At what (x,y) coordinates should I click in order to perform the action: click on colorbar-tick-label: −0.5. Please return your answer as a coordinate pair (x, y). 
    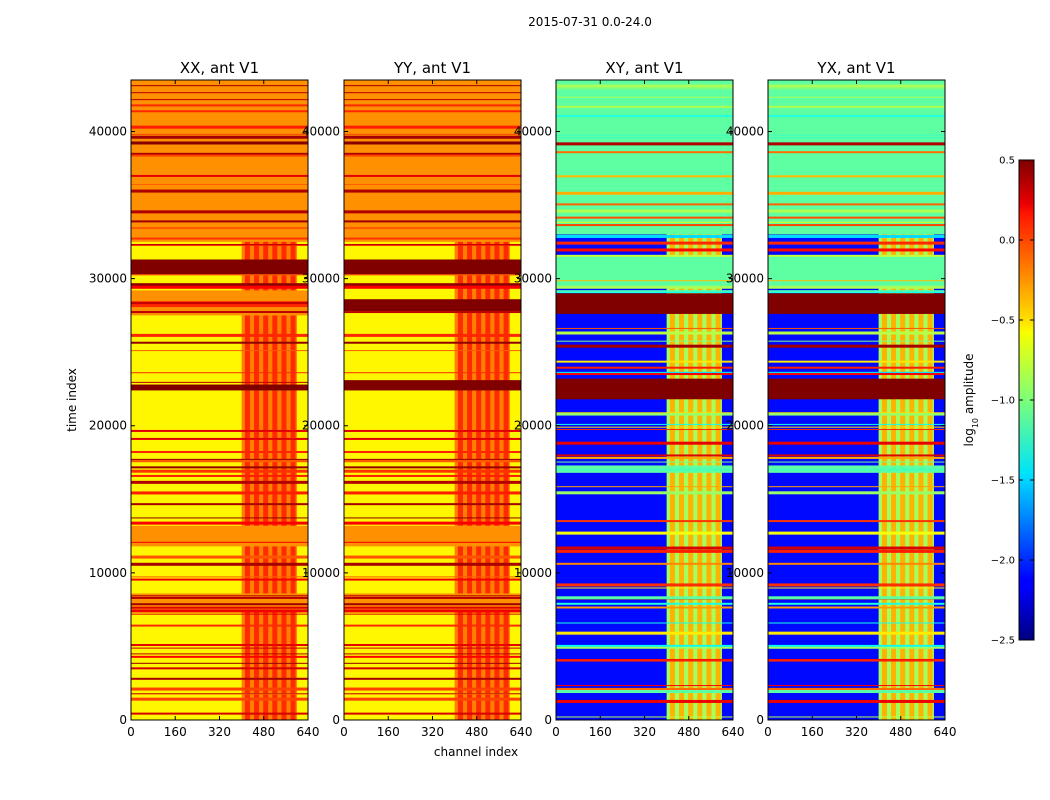
    Looking at the image, I should click on (1003, 321).